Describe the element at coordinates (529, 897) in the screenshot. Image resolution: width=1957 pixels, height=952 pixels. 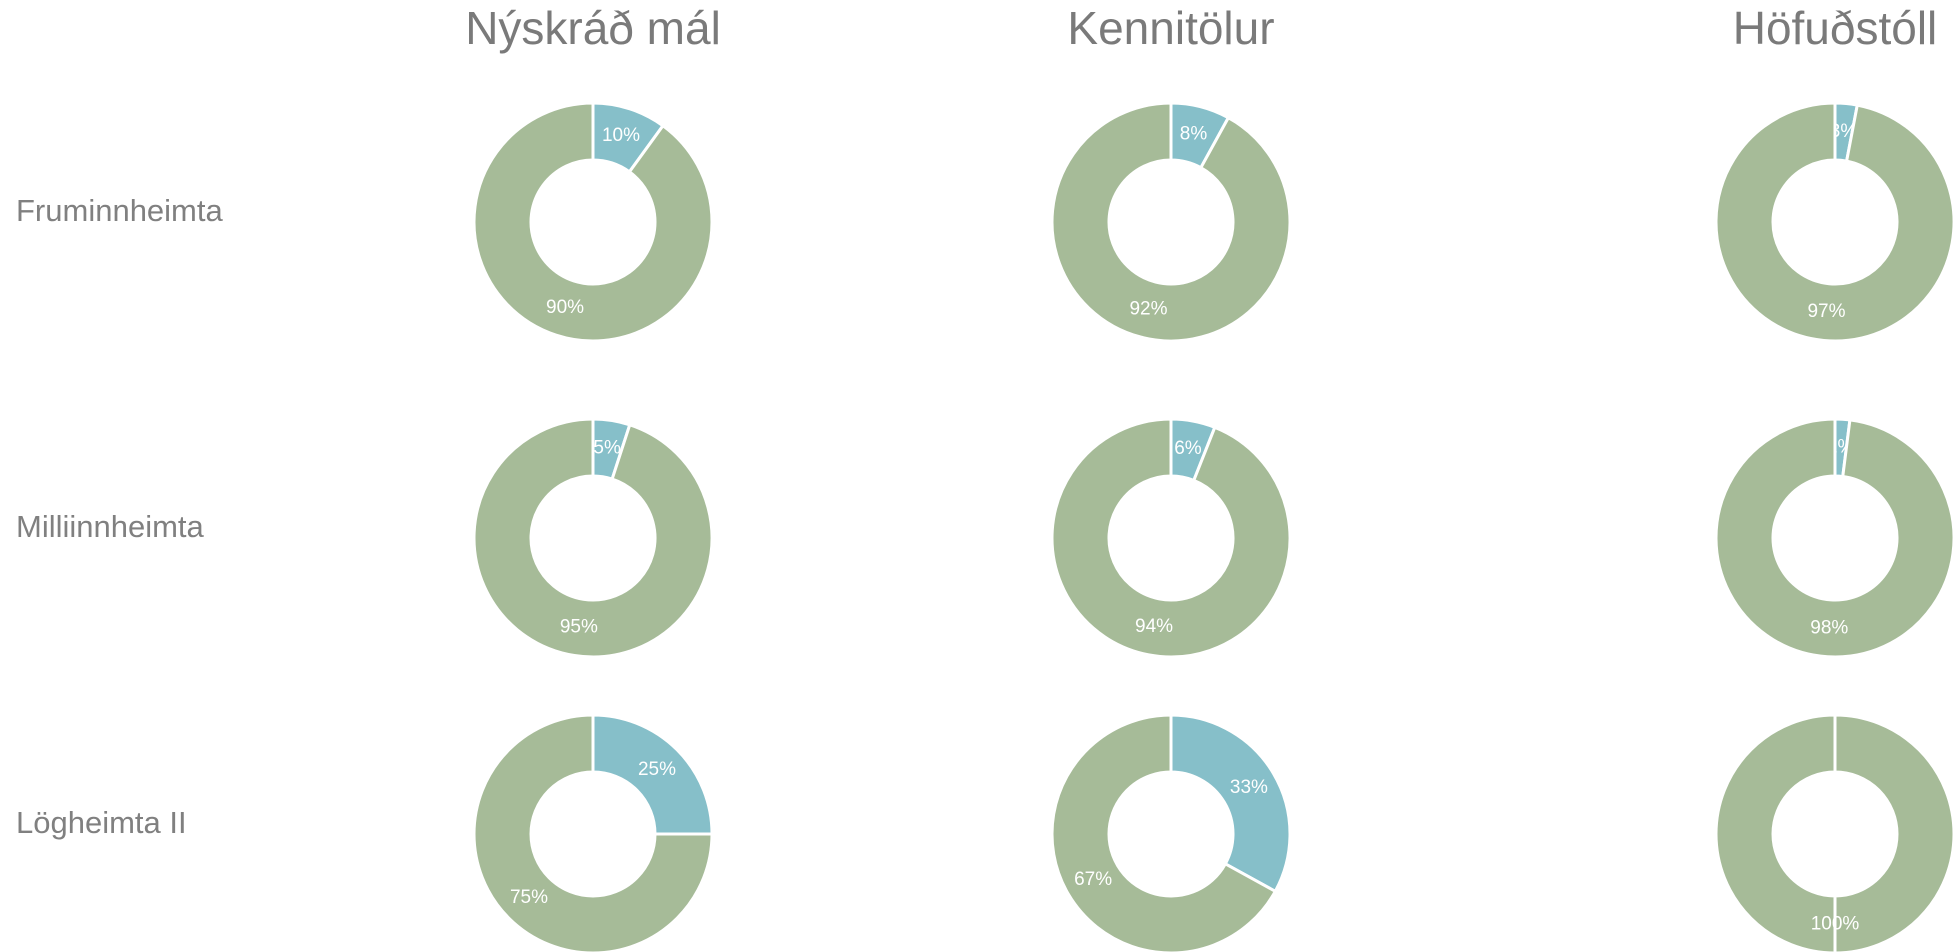
I see `slice-label: 75%` at that location.